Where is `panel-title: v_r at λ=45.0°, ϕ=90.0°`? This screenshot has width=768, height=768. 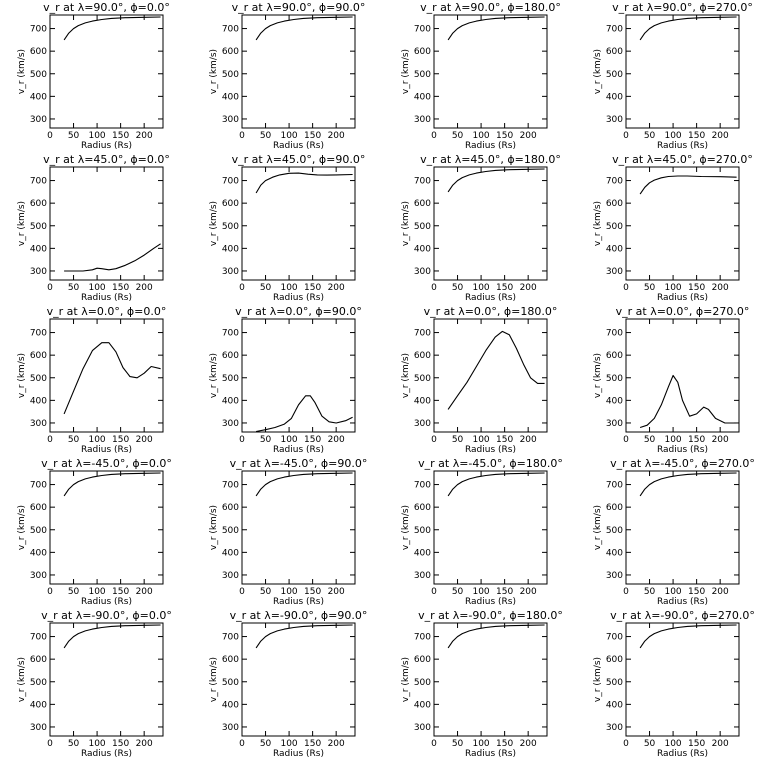
panel-title: v_r at λ=45.0°, ϕ=90.0° is located at coordinates (299, 159).